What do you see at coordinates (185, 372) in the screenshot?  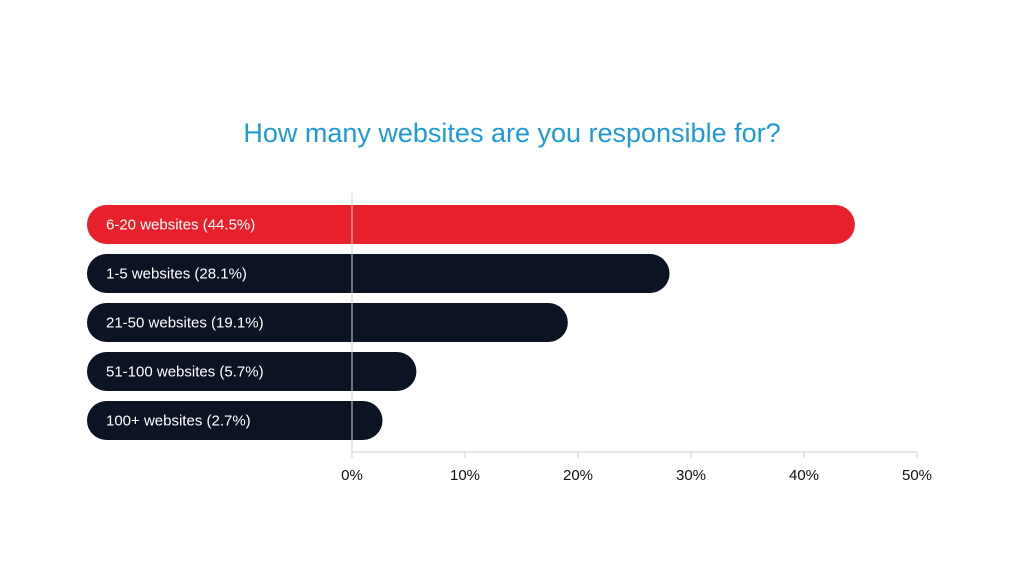 I see `bar-label-4: 51-100 websites (5.7%)` at bounding box center [185, 372].